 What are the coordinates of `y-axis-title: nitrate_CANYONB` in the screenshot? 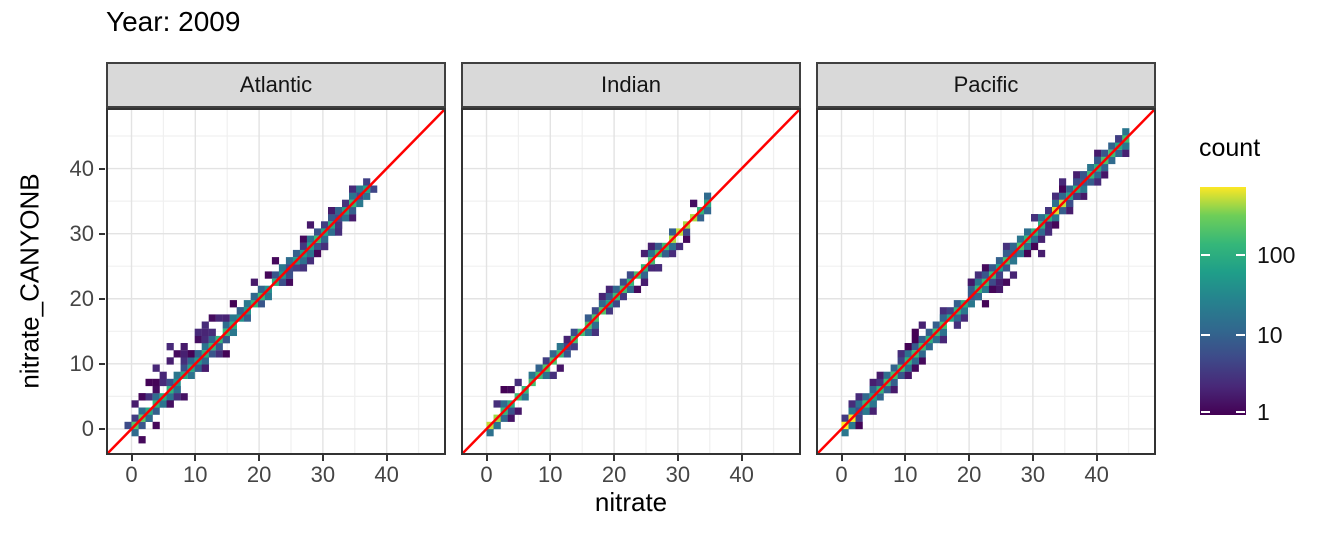 It's located at (29, 281).